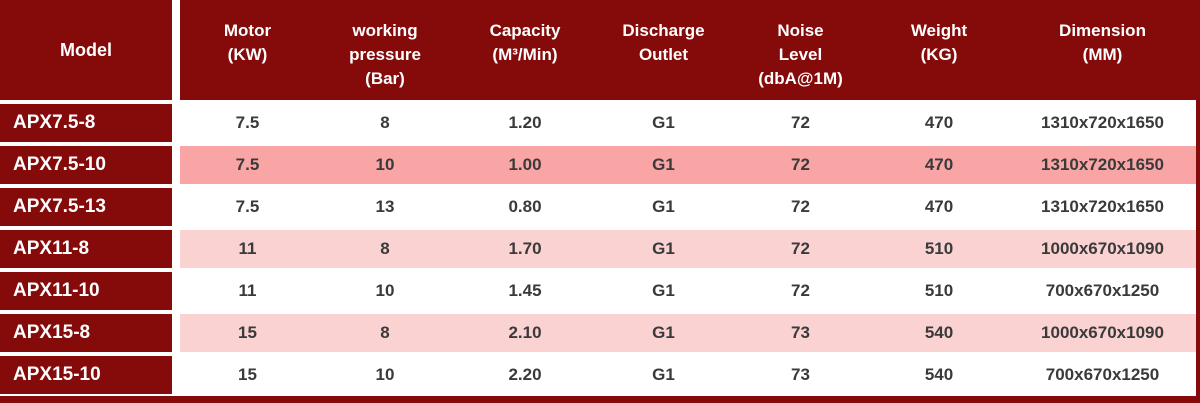 The width and height of the screenshot is (1200, 403). I want to click on model-cell: APX15-8, so click(86, 333).